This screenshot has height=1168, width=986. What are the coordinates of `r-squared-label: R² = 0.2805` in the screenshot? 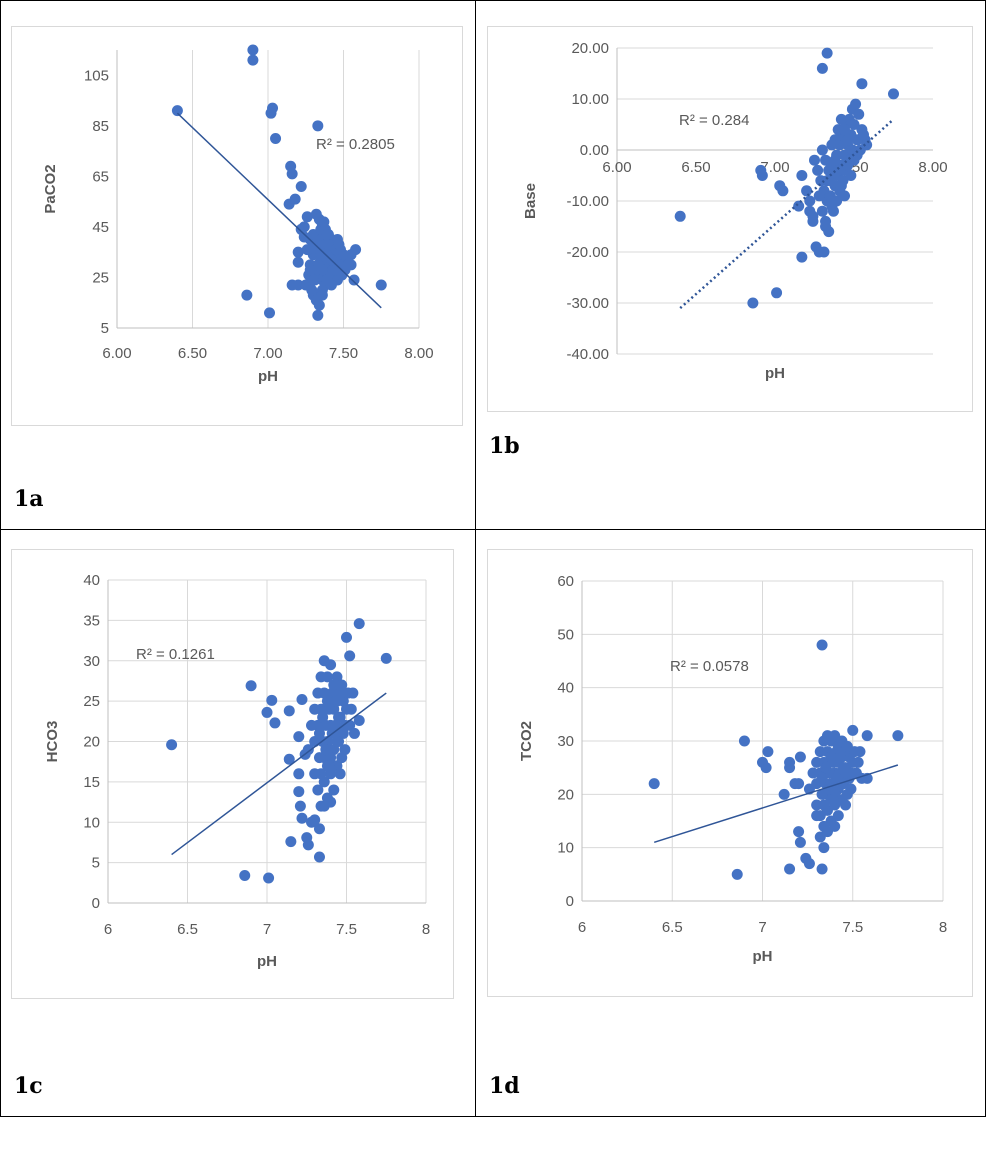 It's located at (355, 144).